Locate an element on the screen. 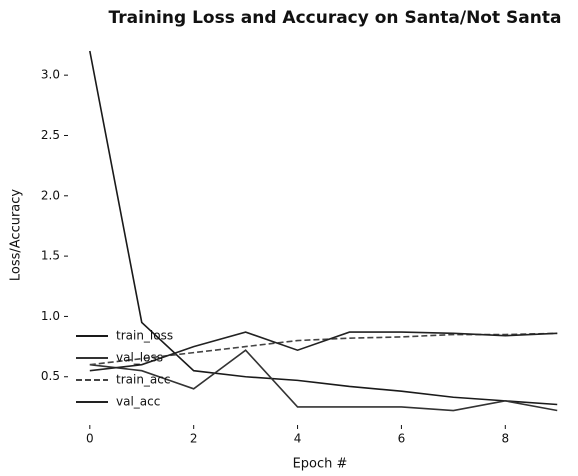 The image size is (578, 476). legend-label: train_acc is located at coordinates (143, 380).